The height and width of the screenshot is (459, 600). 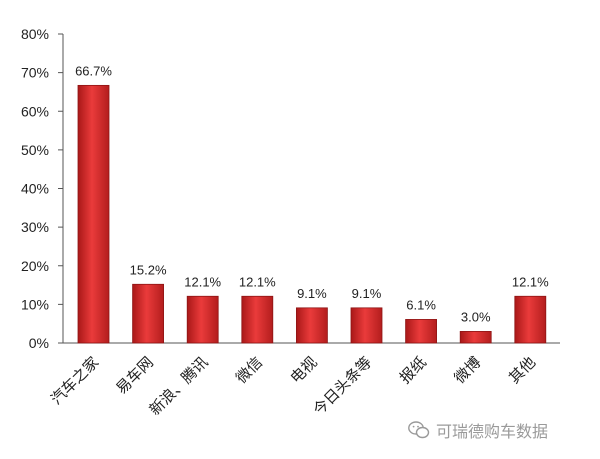 What do you see at coordinates (35, 34) in the screenshot?
I see `y-tick-label: 80%` at bounding box center [35, 34].